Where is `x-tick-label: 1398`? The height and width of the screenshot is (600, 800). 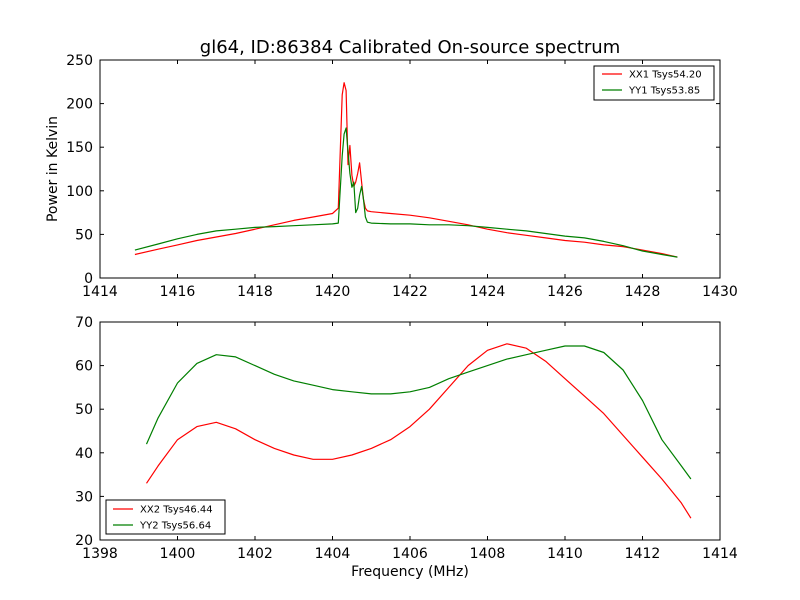 x-tick-label: 1398 is located at coordinates (100, 554).